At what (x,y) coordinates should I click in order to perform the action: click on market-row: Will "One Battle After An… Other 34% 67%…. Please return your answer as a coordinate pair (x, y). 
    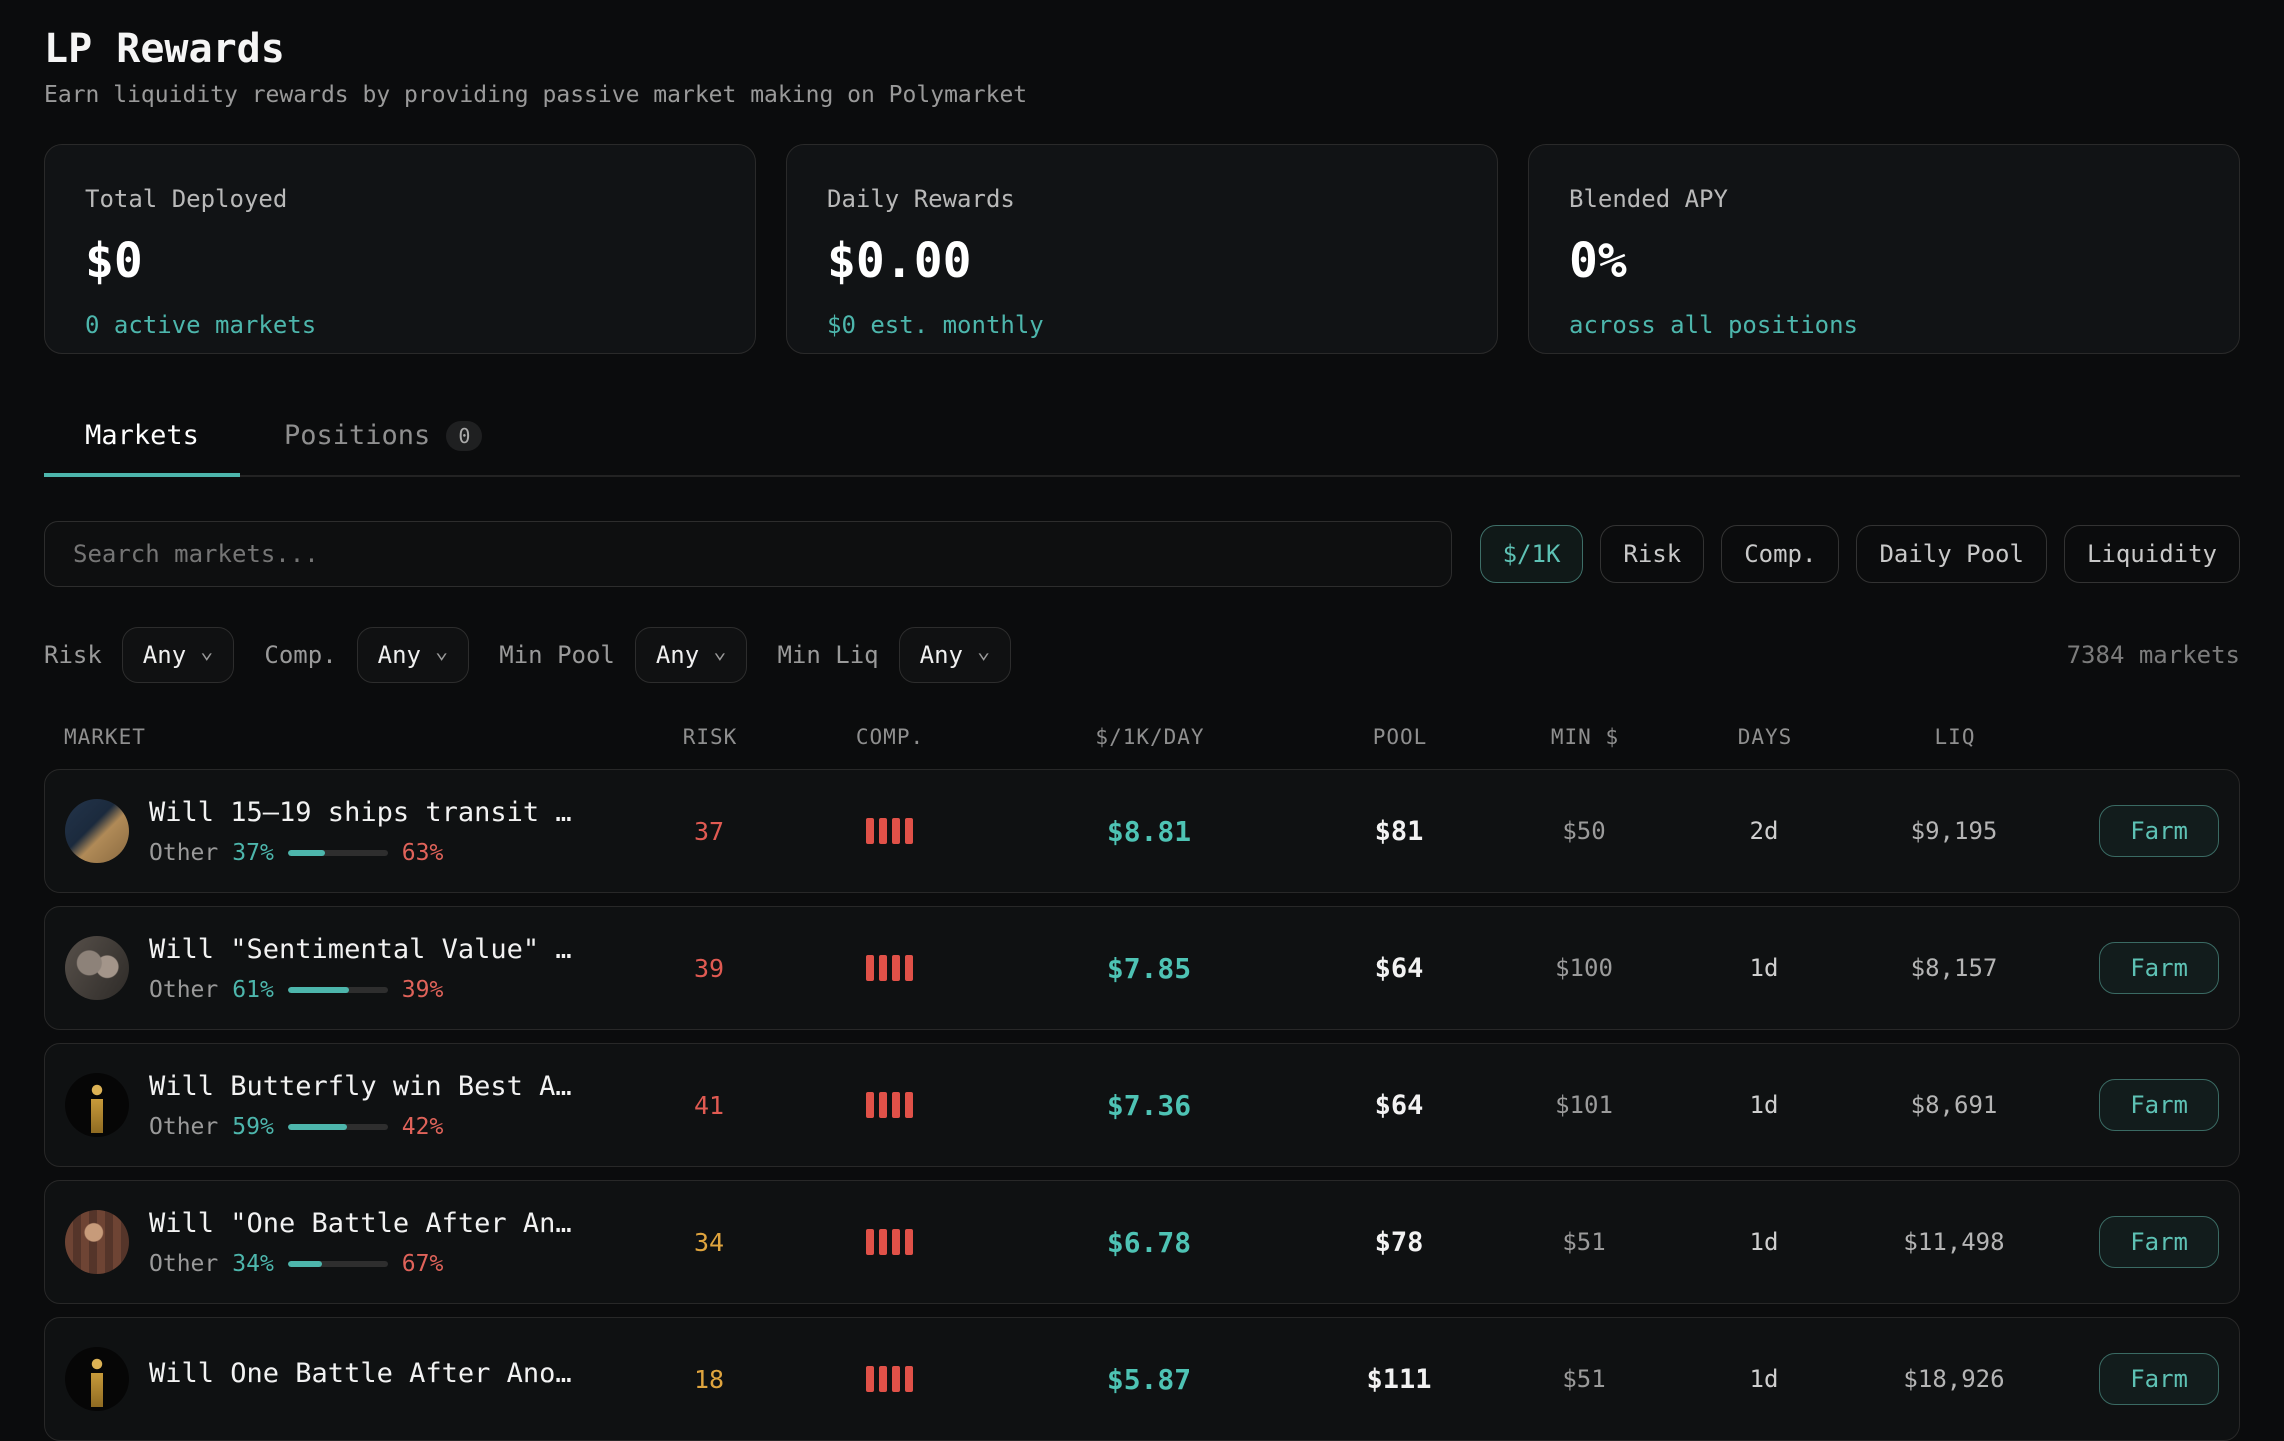
    Looking at the image, I should click on (1142, 1242).